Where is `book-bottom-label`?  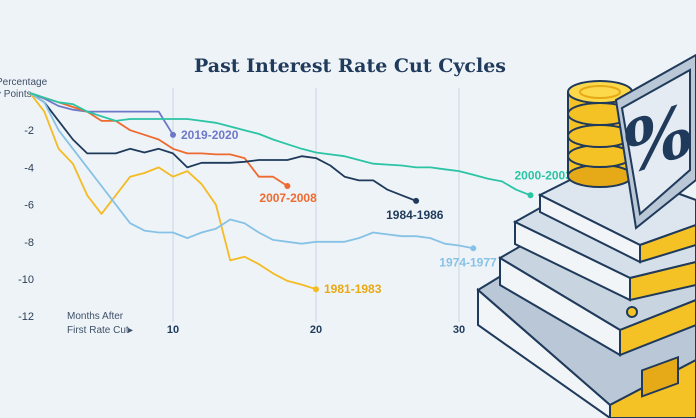
book-bottom-label is located at coordinates (660, 376).